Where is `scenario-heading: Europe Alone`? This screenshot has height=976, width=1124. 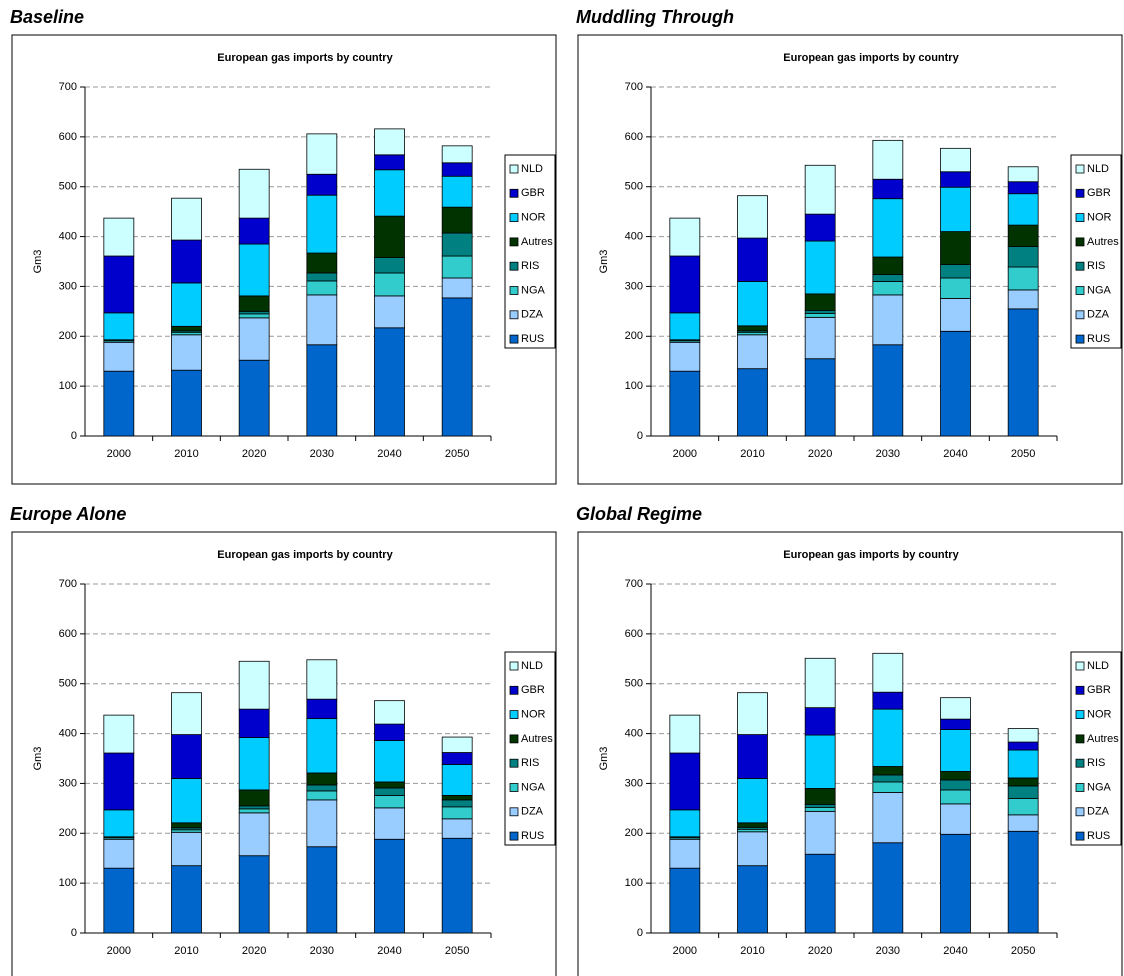 scenario-heading: Europe Alone is located at coordinates (68, 514).